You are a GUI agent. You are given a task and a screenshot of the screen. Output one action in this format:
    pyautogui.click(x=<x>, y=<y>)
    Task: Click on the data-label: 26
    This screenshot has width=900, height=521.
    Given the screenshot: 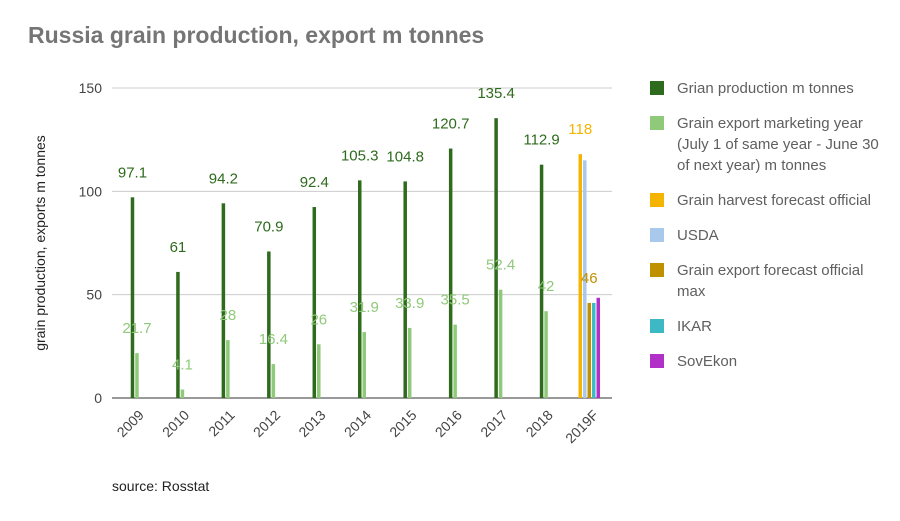 What is the action you would take?
    pyautogui.click(x=318, y=319)
    